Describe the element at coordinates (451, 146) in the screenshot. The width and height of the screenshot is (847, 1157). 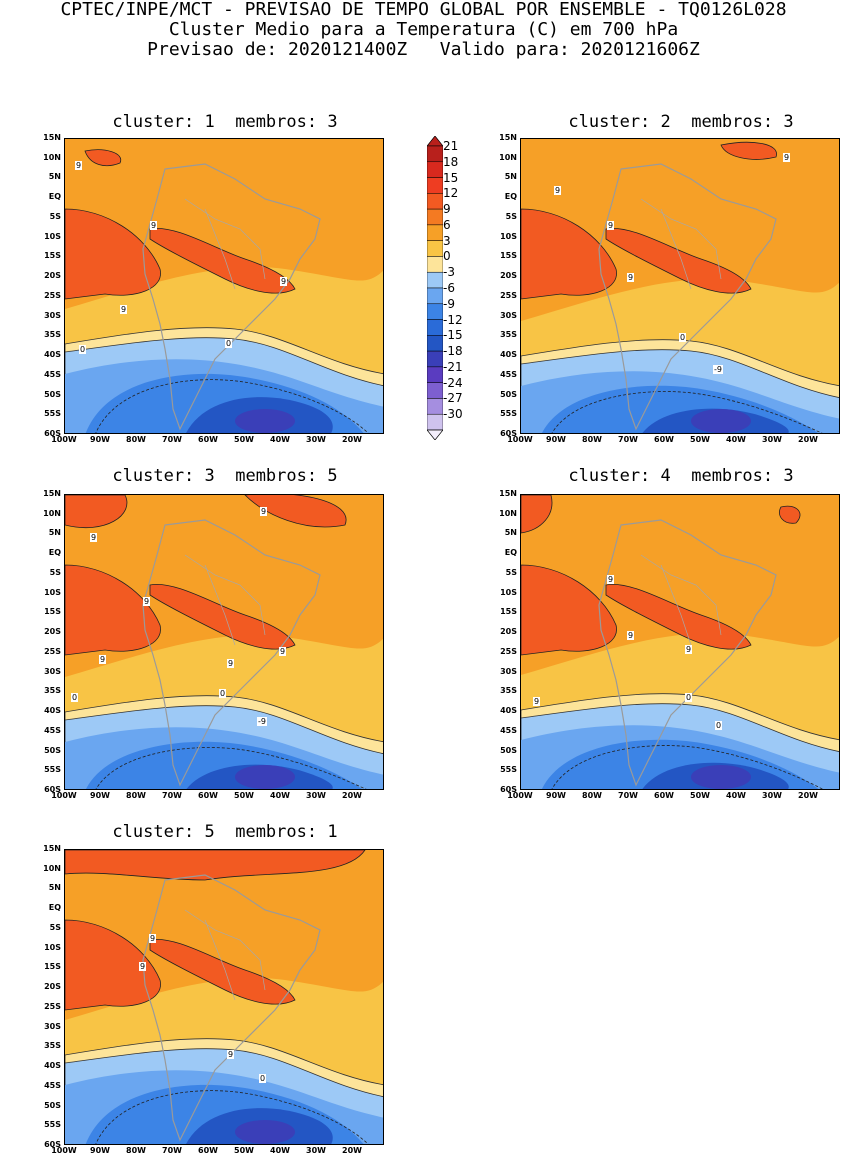
I see `colorbar-label: 21` at that location.